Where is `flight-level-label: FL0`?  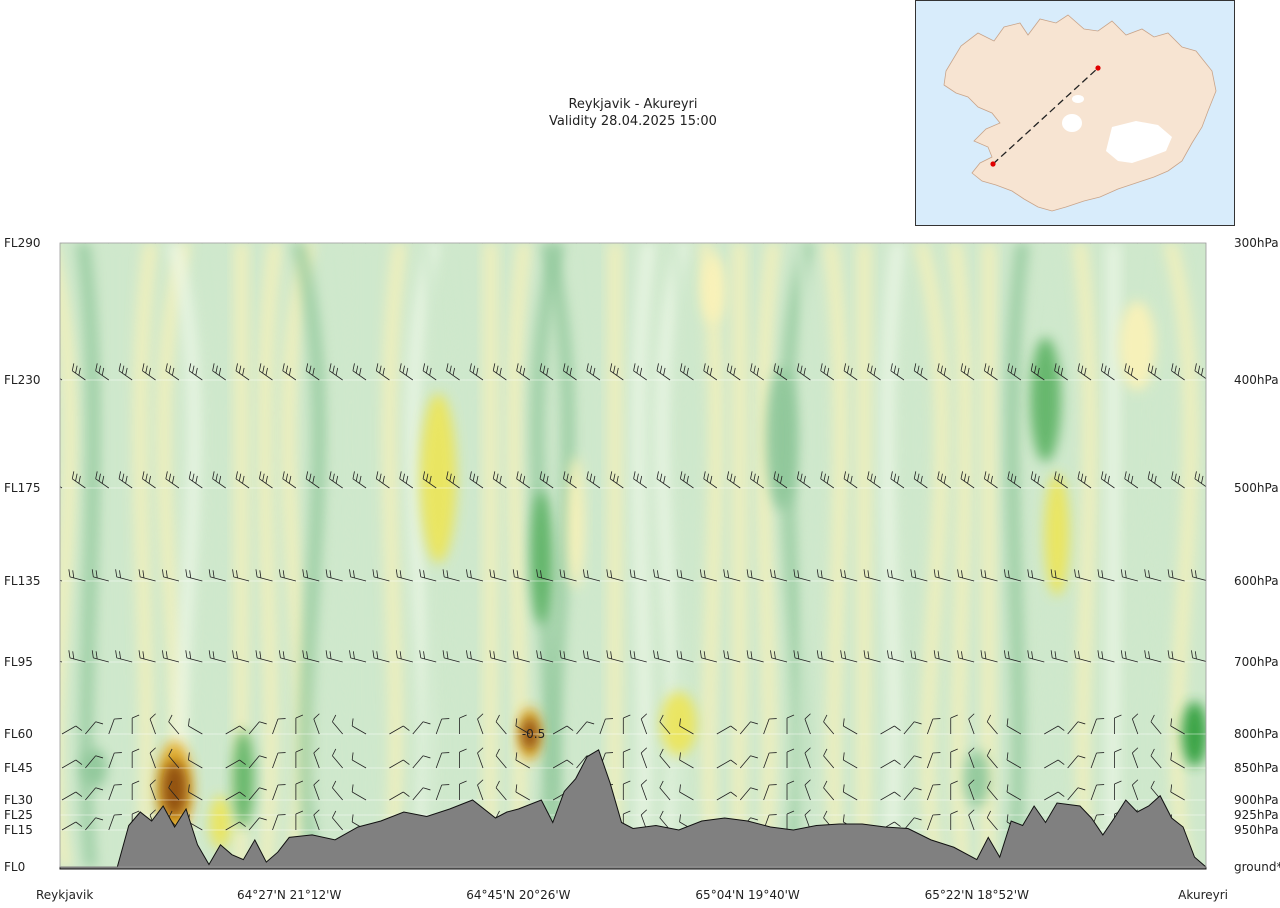
flight-level-label: FL0 is located at coordinates (14, 867).